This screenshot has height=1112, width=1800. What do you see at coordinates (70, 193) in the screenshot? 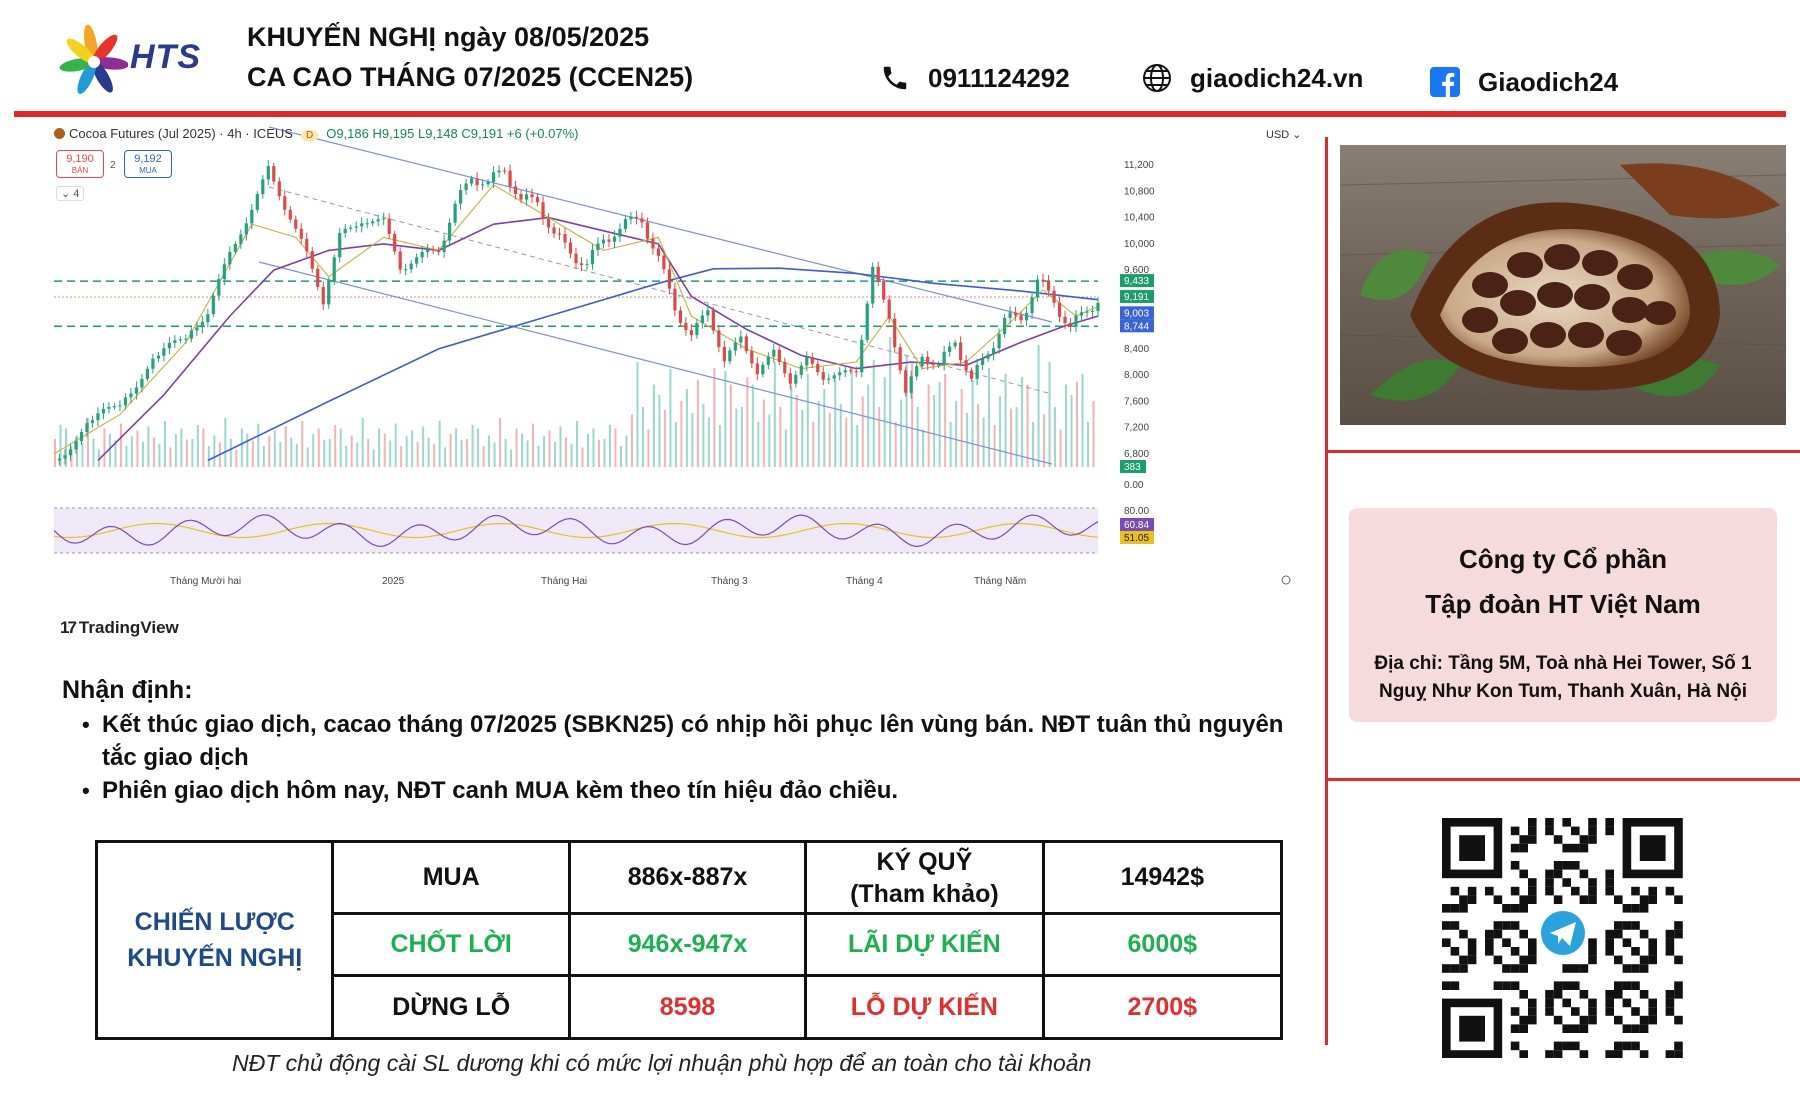
I see `indicator-toggle: ⌄ 4` at bounding box center [70, 193].